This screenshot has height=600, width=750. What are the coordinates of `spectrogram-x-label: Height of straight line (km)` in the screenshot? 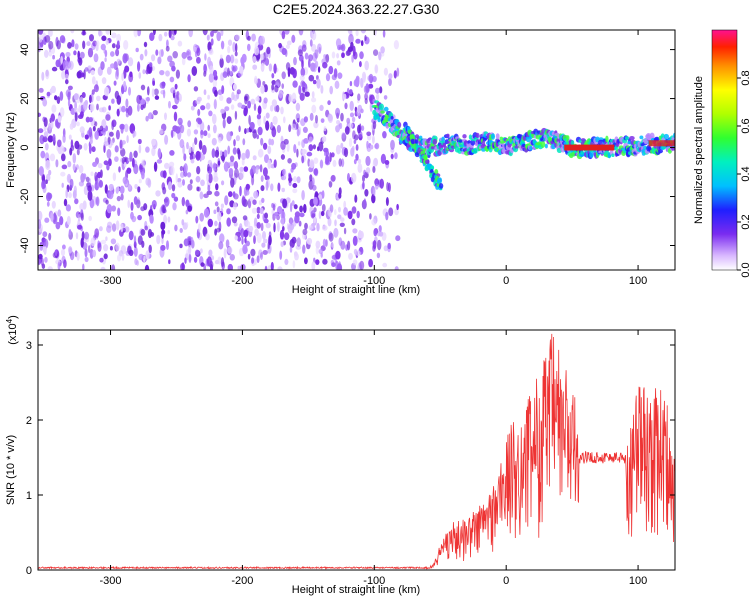 It's located at (356, 290).